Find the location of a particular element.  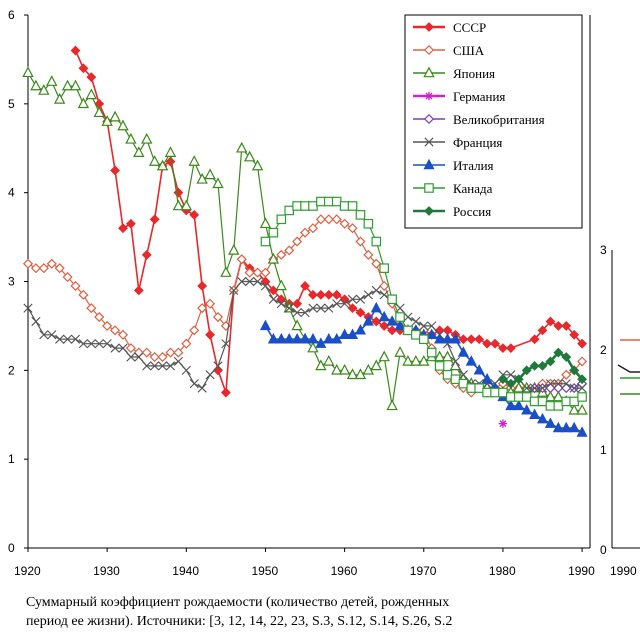

x-tick-label-1940: 1940 is located at coordinates (185, 571).